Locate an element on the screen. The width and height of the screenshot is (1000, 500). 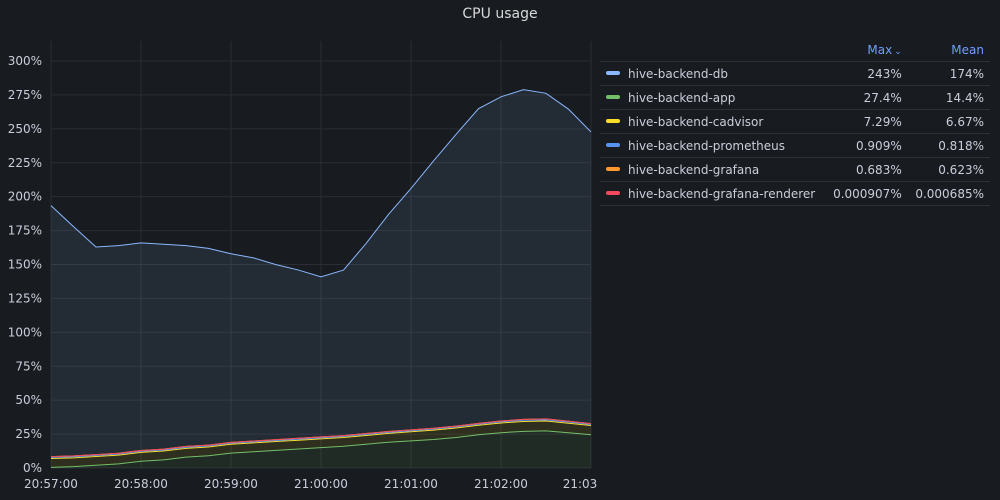
legend-row: hive-backend-grafana 0.683% 0.623% is located at coordinates (795, 169).